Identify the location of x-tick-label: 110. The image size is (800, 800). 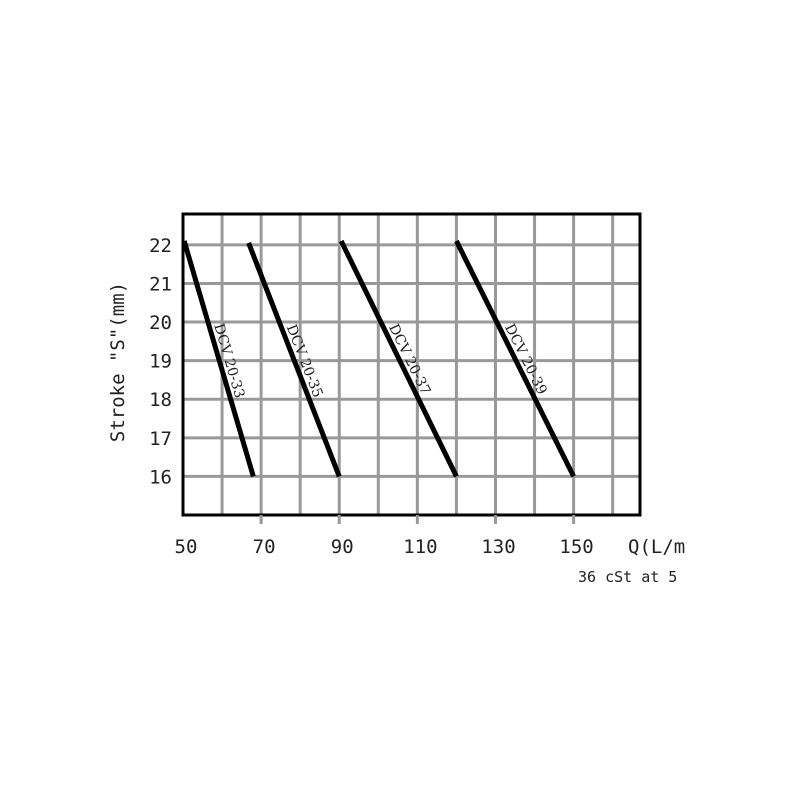
(420, 547).